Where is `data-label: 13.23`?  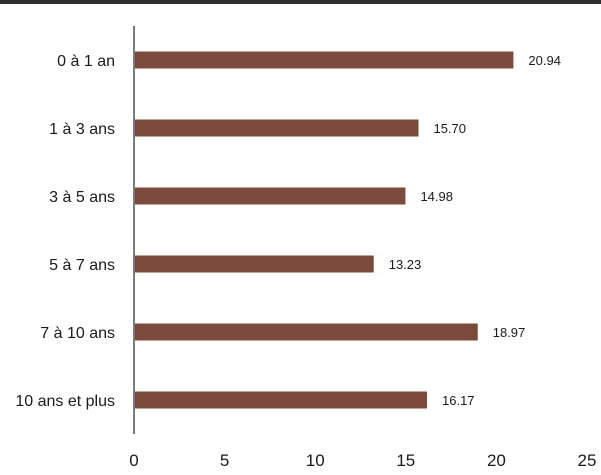
data-label: 13.23 is located at coordinates (405, 264).